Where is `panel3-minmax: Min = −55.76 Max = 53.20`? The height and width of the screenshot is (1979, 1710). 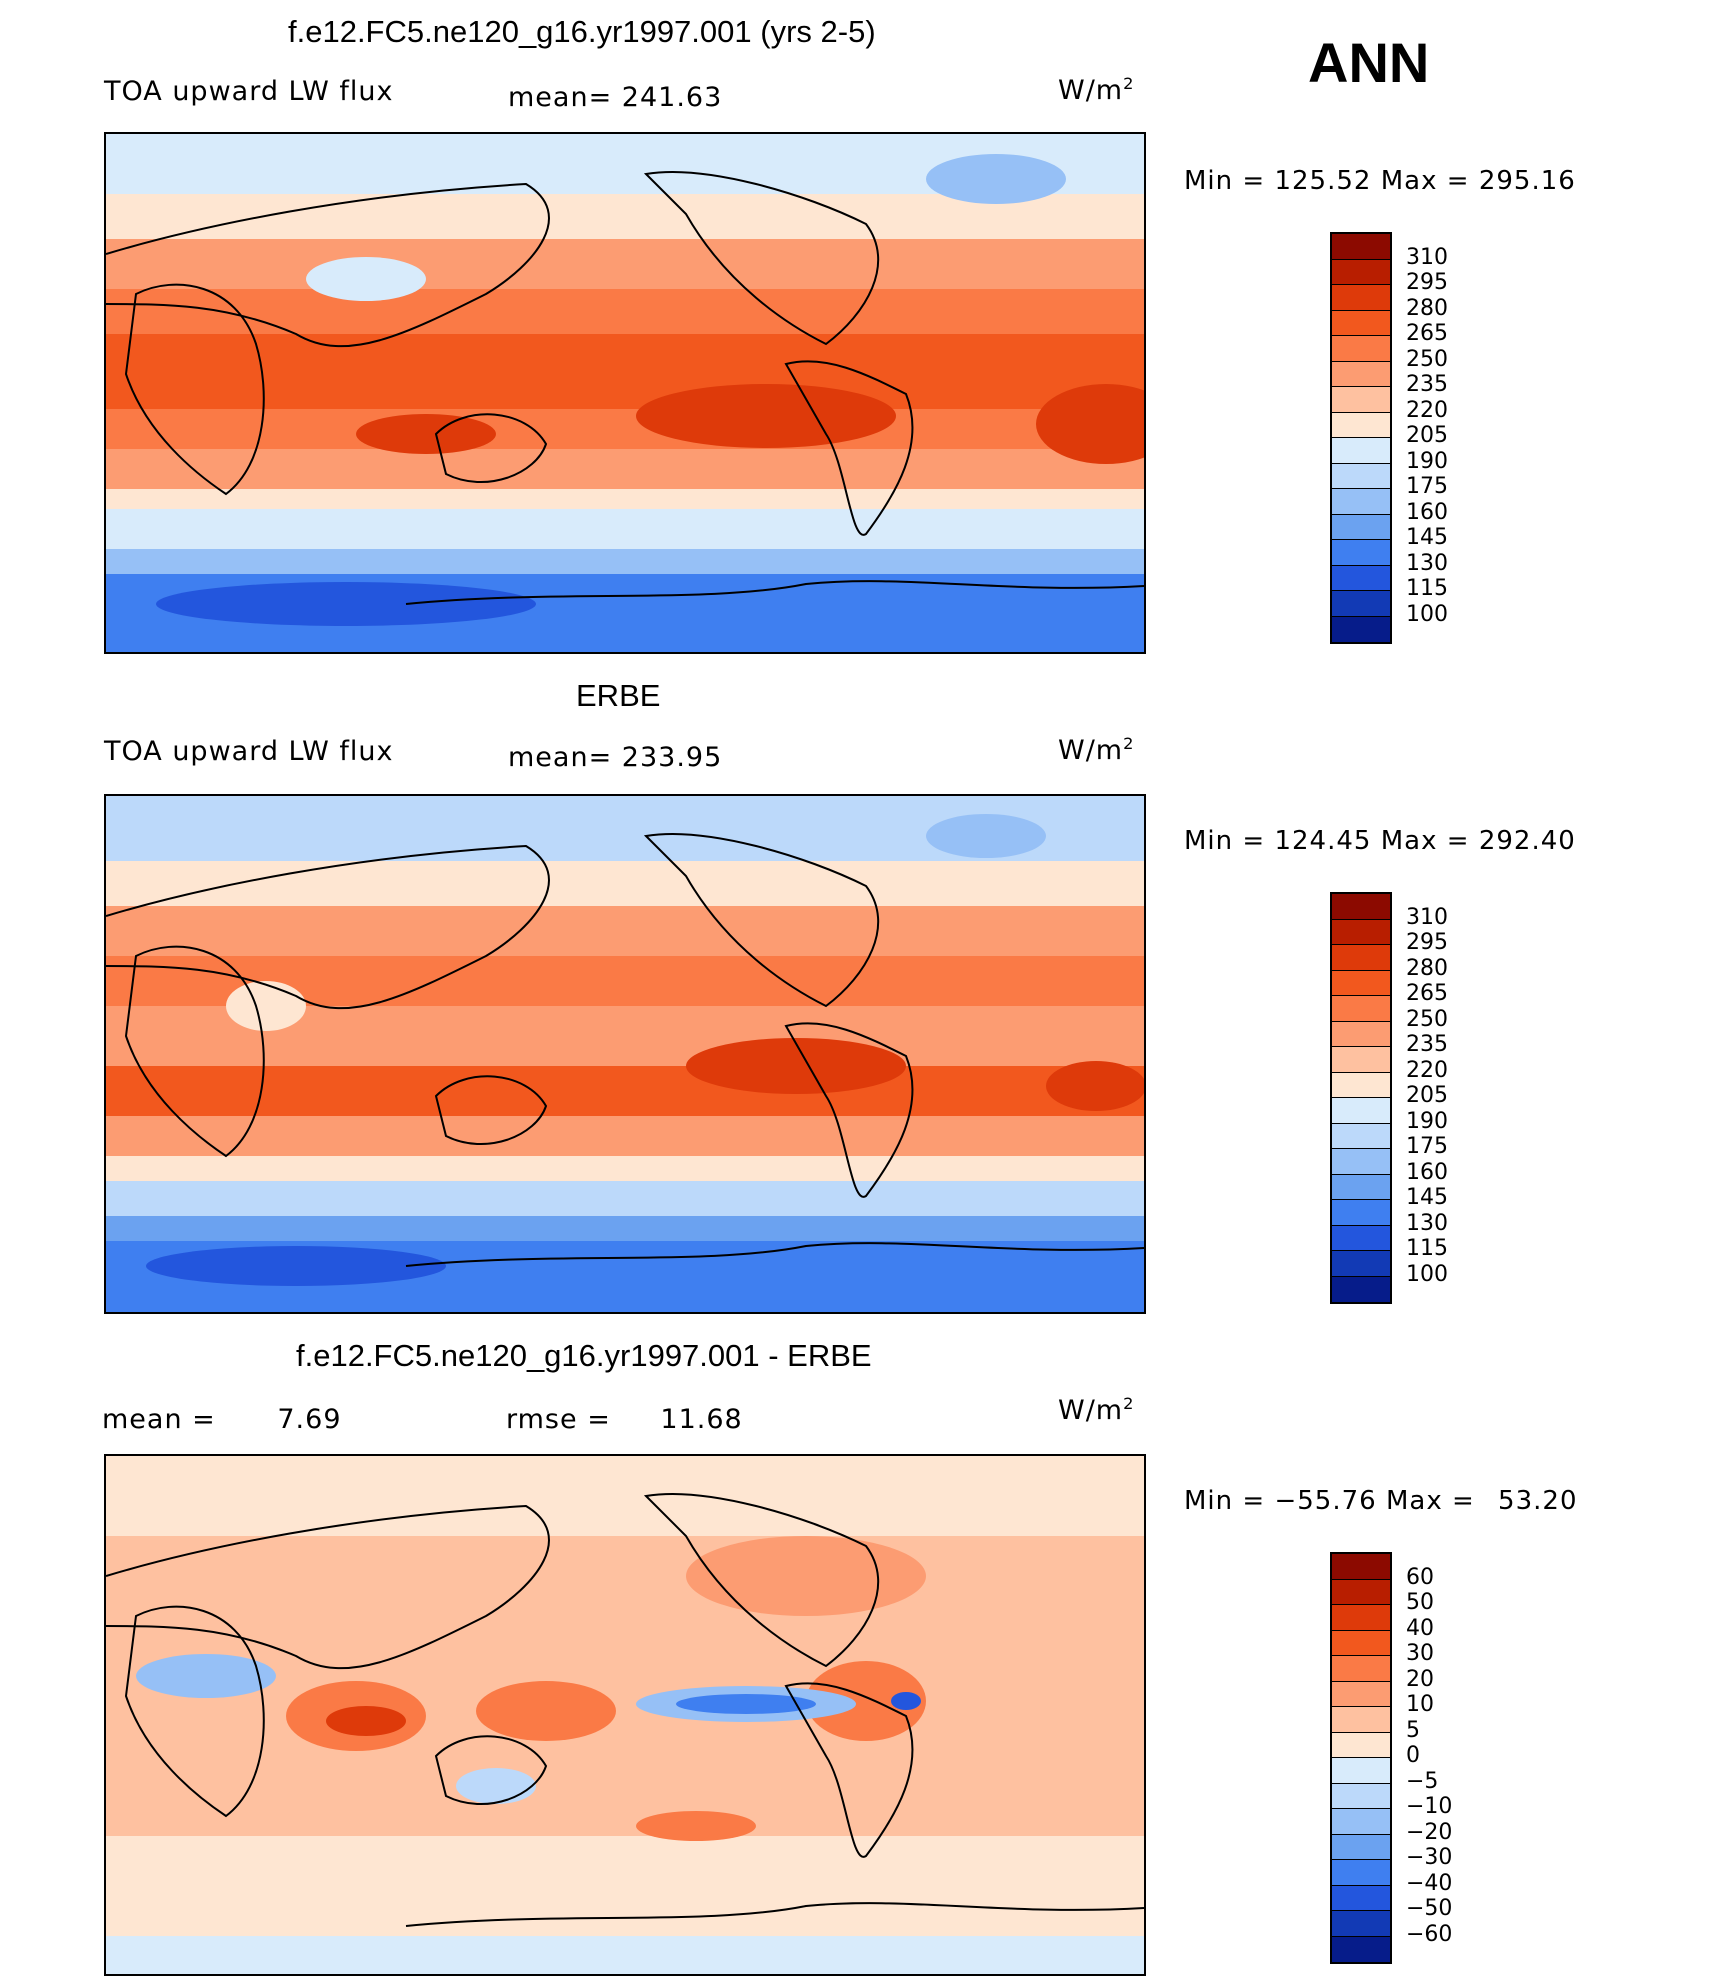
panel3-minmax: Min = −55.76 Max = 53.20 is located at coordinates (1381, 1501).